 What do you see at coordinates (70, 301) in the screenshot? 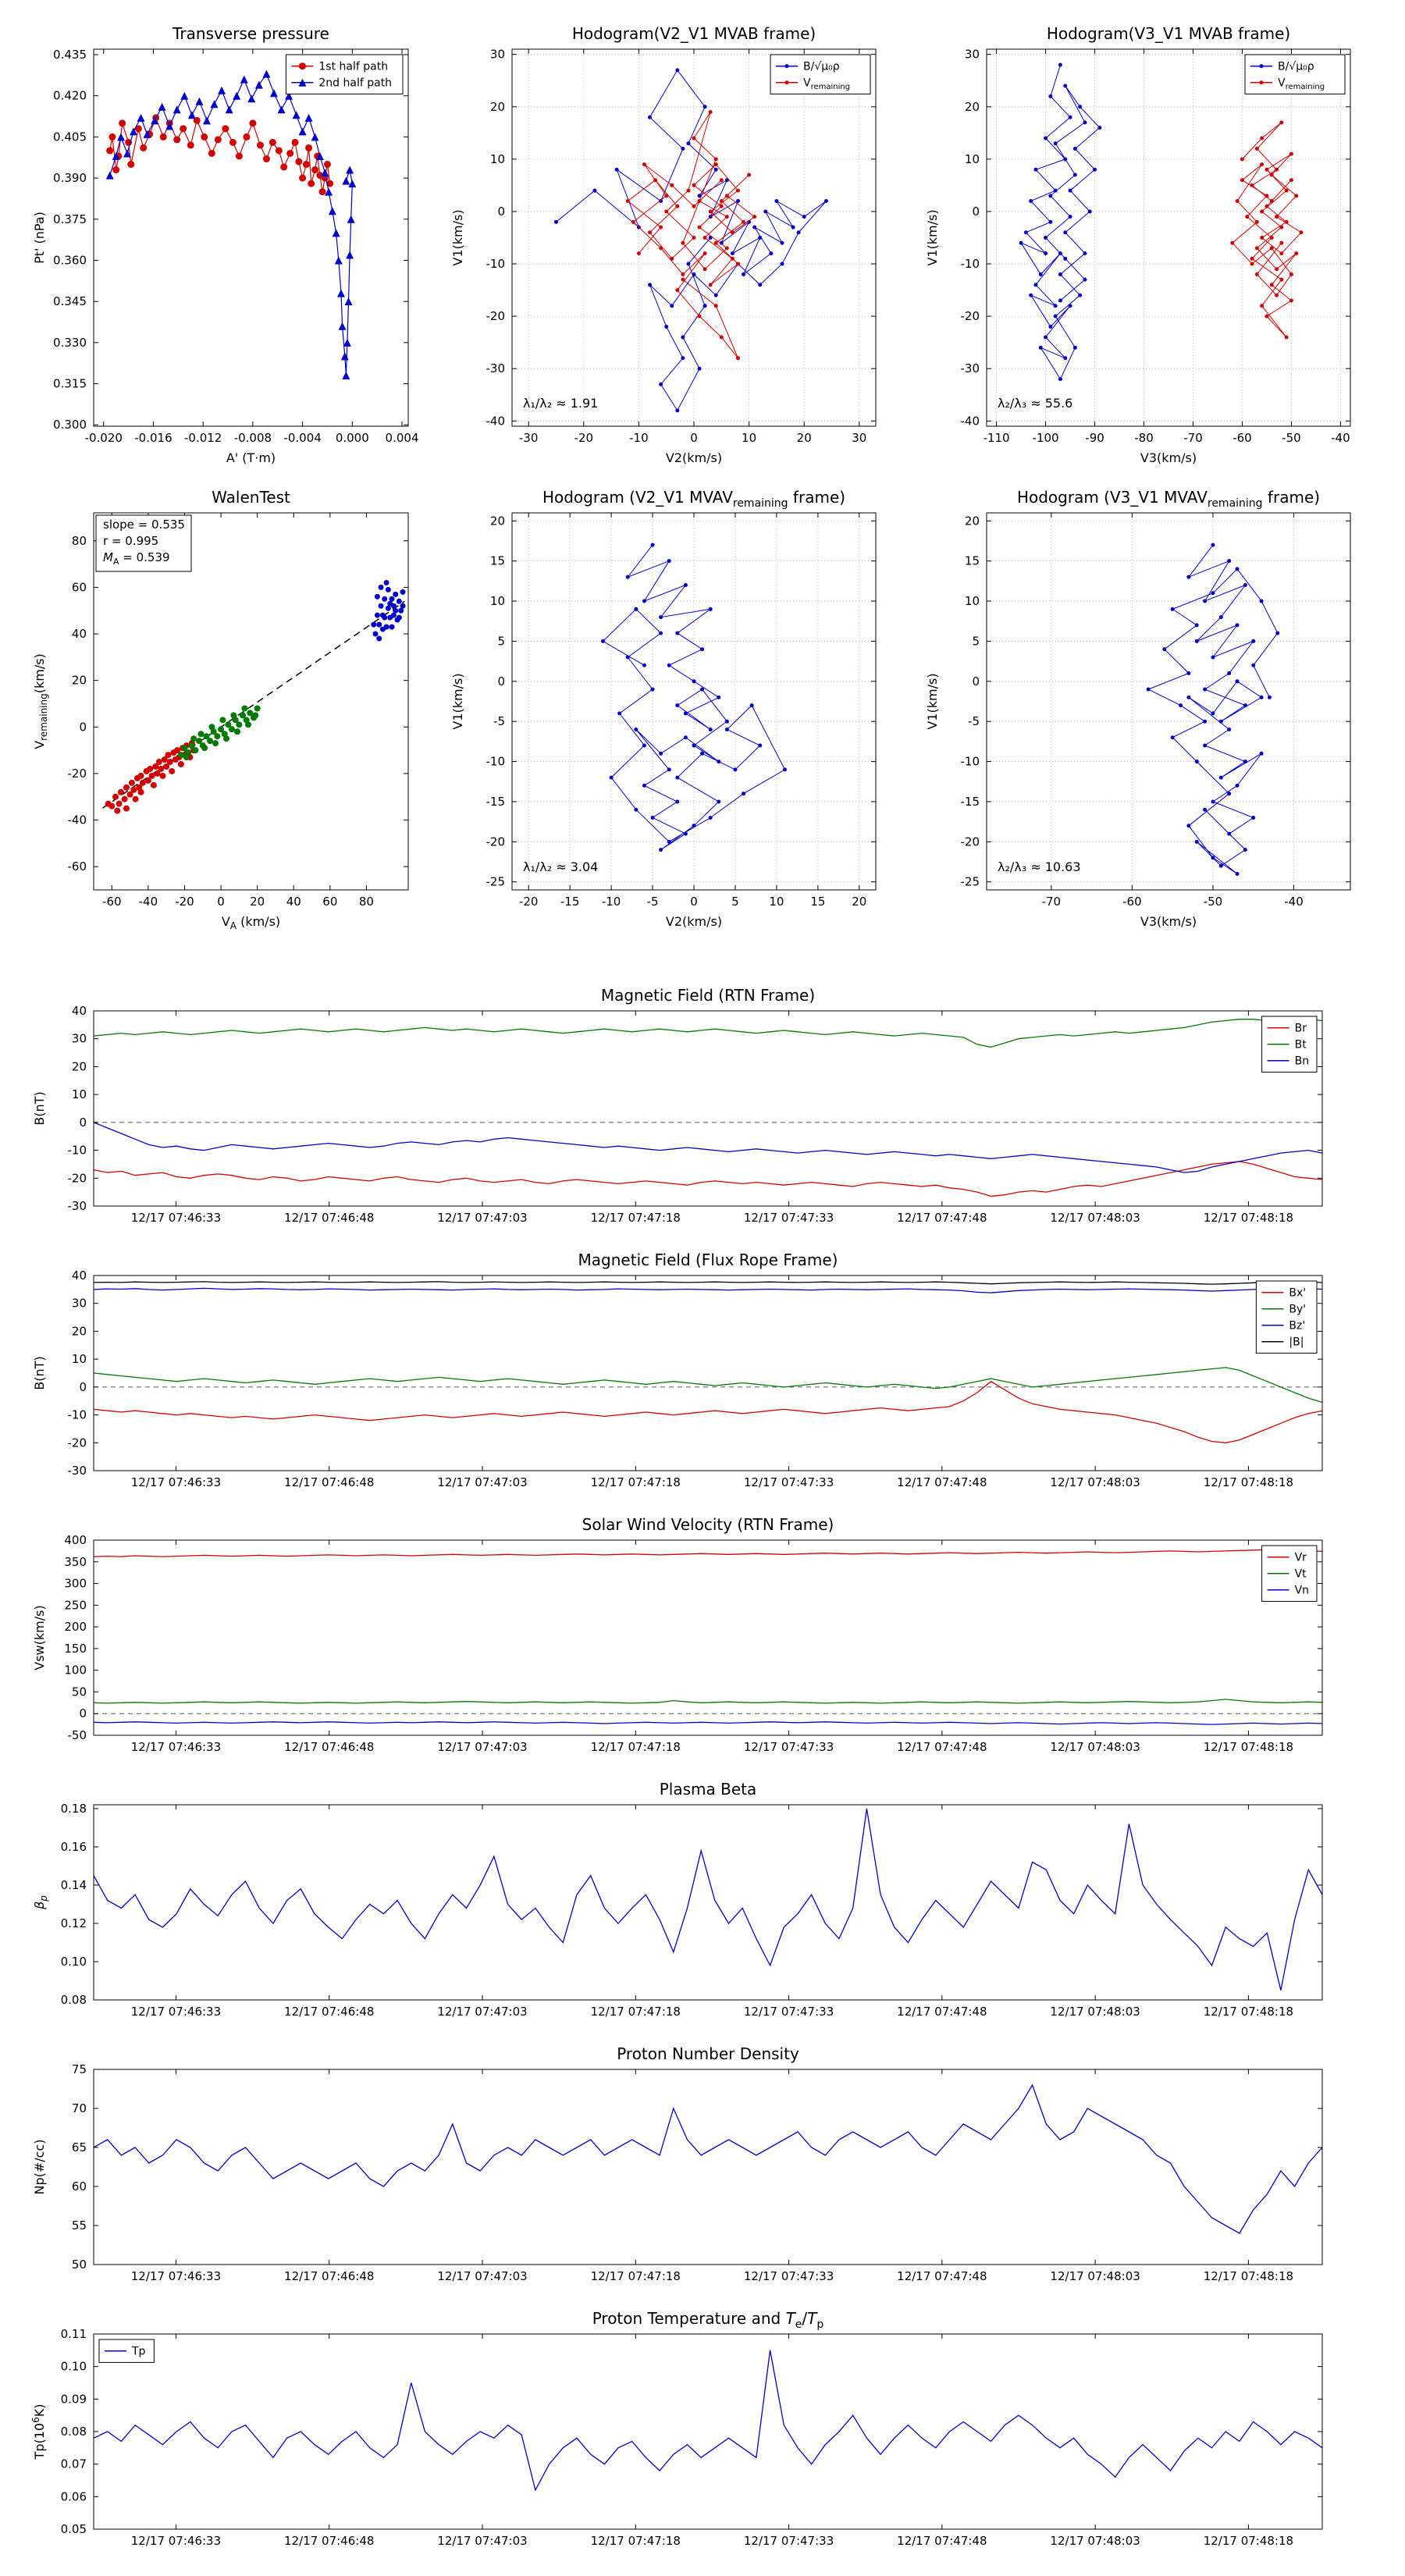
I see `svg-text: 0.345` at bounding box center [70, 301].